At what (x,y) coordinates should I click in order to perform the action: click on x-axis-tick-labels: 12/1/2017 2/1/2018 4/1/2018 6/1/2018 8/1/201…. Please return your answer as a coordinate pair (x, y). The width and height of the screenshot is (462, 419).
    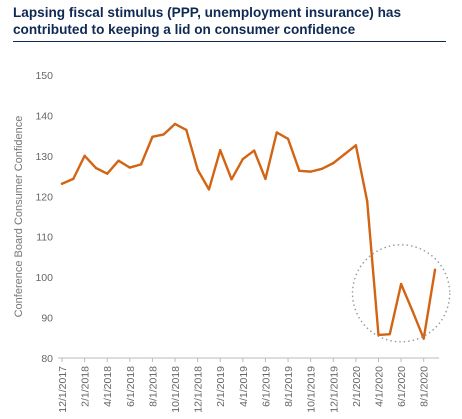
    Looking at the image, I should click on (244, 389).